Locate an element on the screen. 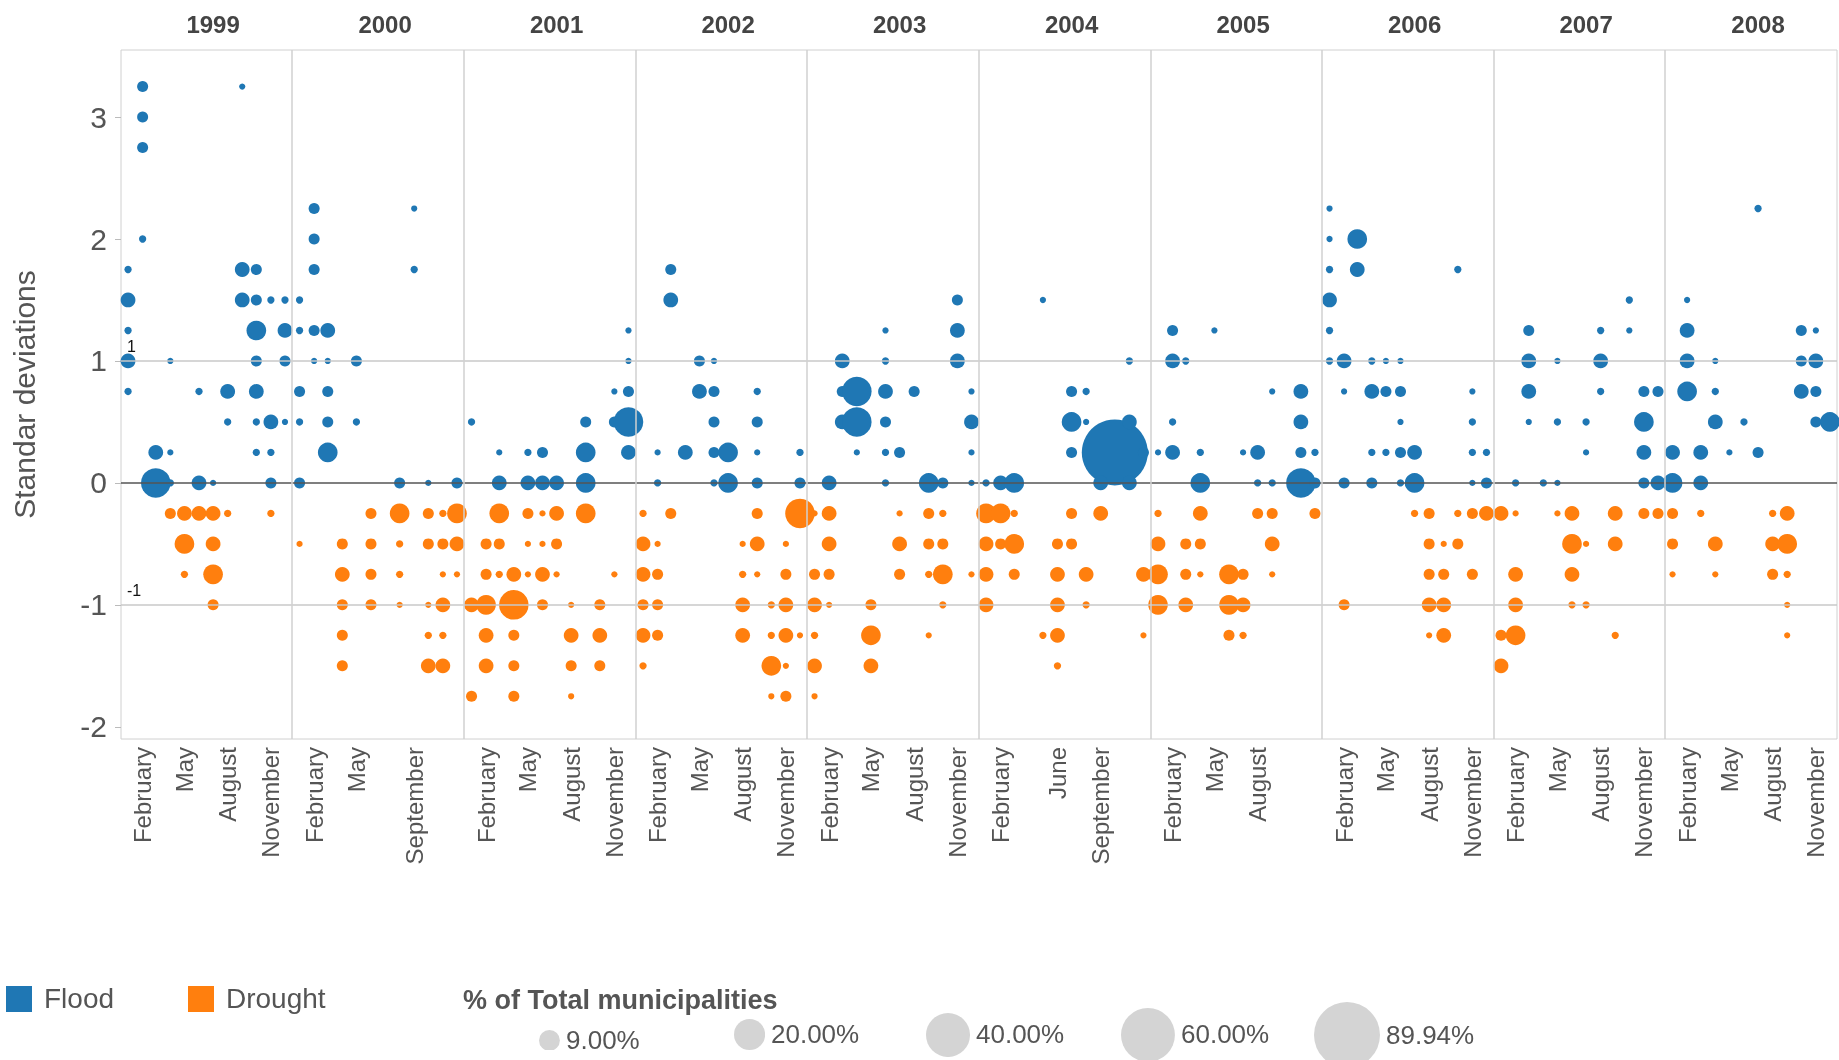  legend-label: 20.00% is located at coordinates (815, 1035).